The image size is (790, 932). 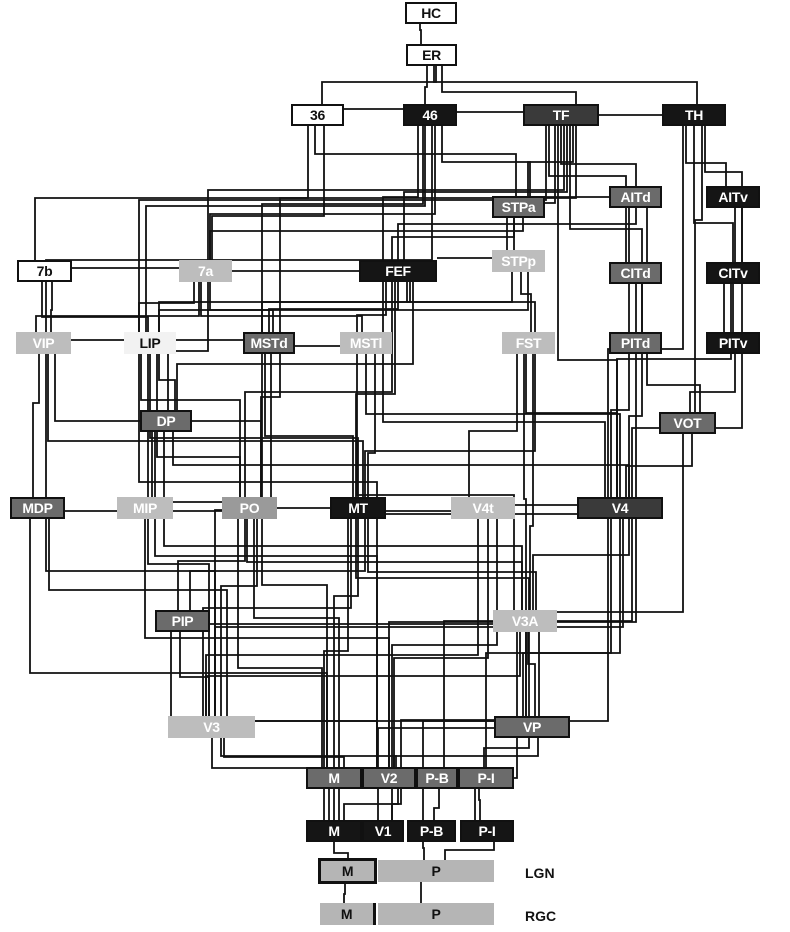 What do you see at coordinates (400, 193) in the screenshot?
I see `connection-a46-fef` at bounding box center [400, 193].